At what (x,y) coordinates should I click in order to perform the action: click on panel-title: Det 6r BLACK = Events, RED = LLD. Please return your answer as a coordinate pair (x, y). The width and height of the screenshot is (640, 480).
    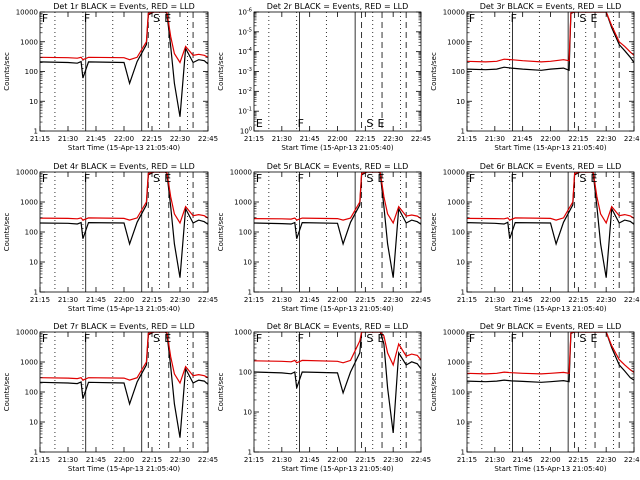
    Looking at the image, I should click on (551, 166).